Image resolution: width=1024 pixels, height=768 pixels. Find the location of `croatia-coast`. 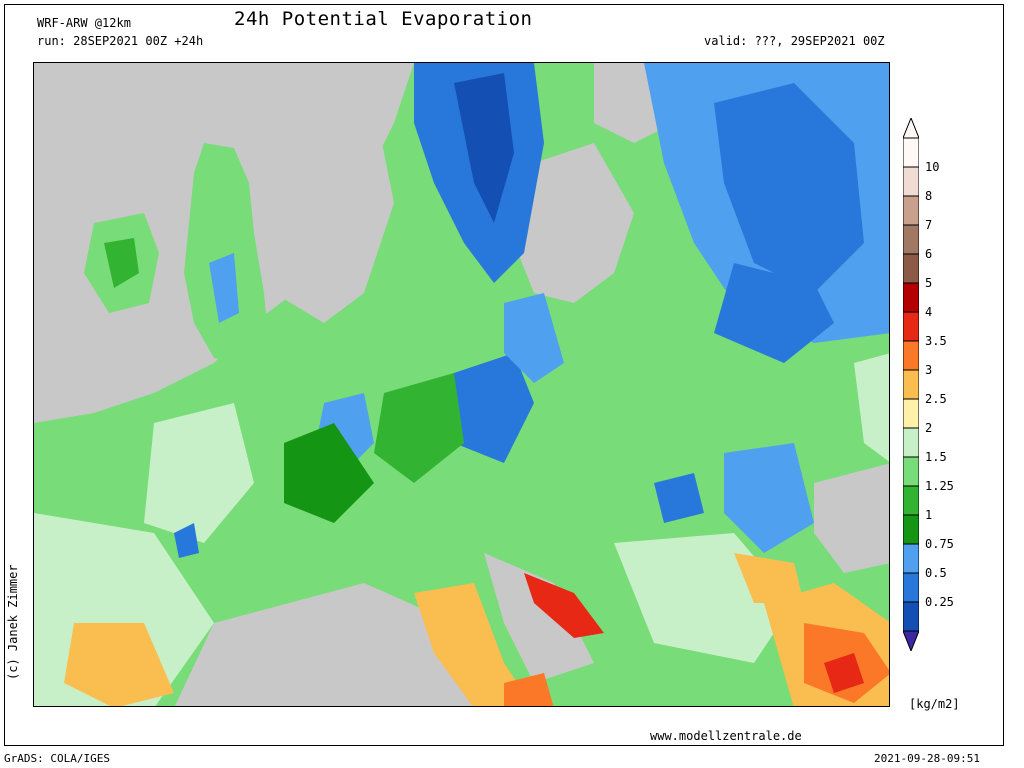

croatia-coast is located at coordinates (564, 605).